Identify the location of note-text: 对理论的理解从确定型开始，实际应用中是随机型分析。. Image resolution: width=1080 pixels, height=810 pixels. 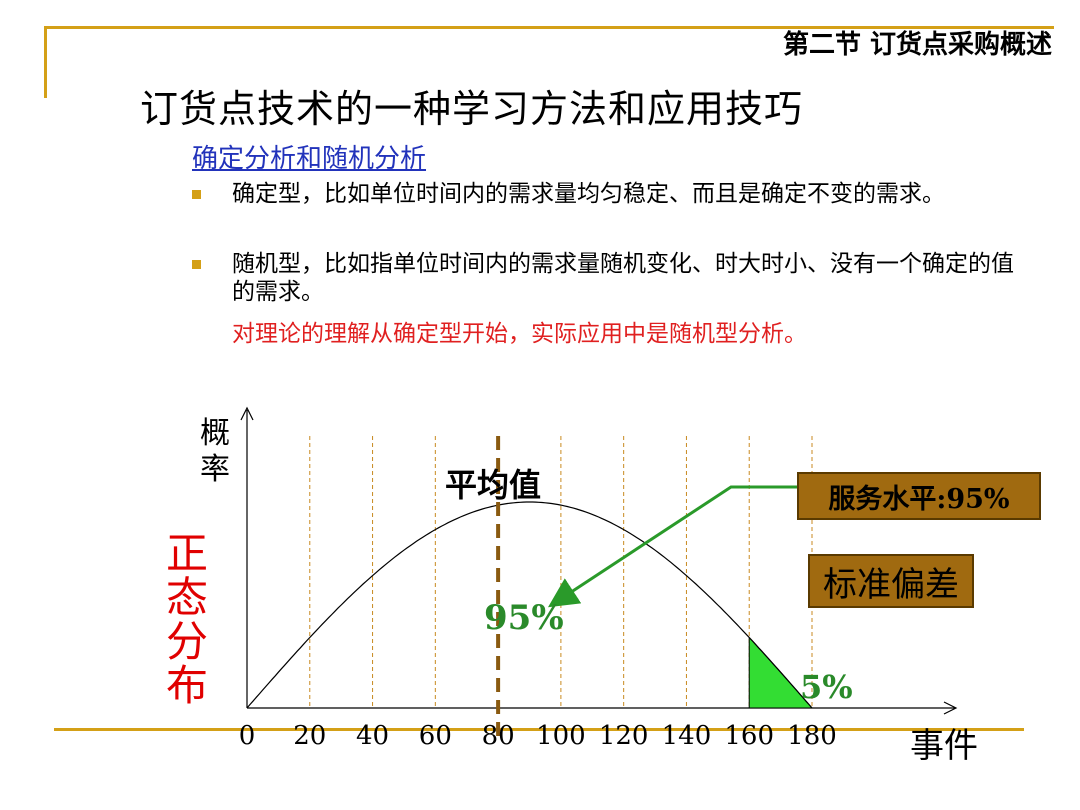
(519, 334).